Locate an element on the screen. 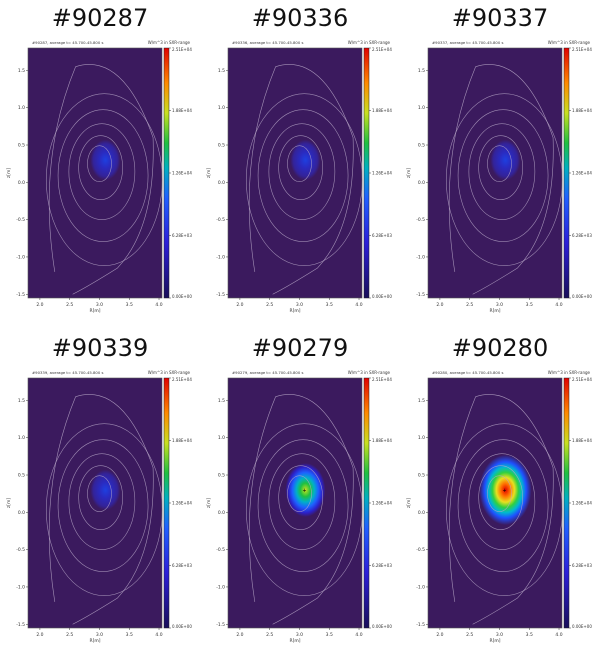 This screenshot has height=660, width=601. chart-title: #90287 is located at coordinates (100, 18).